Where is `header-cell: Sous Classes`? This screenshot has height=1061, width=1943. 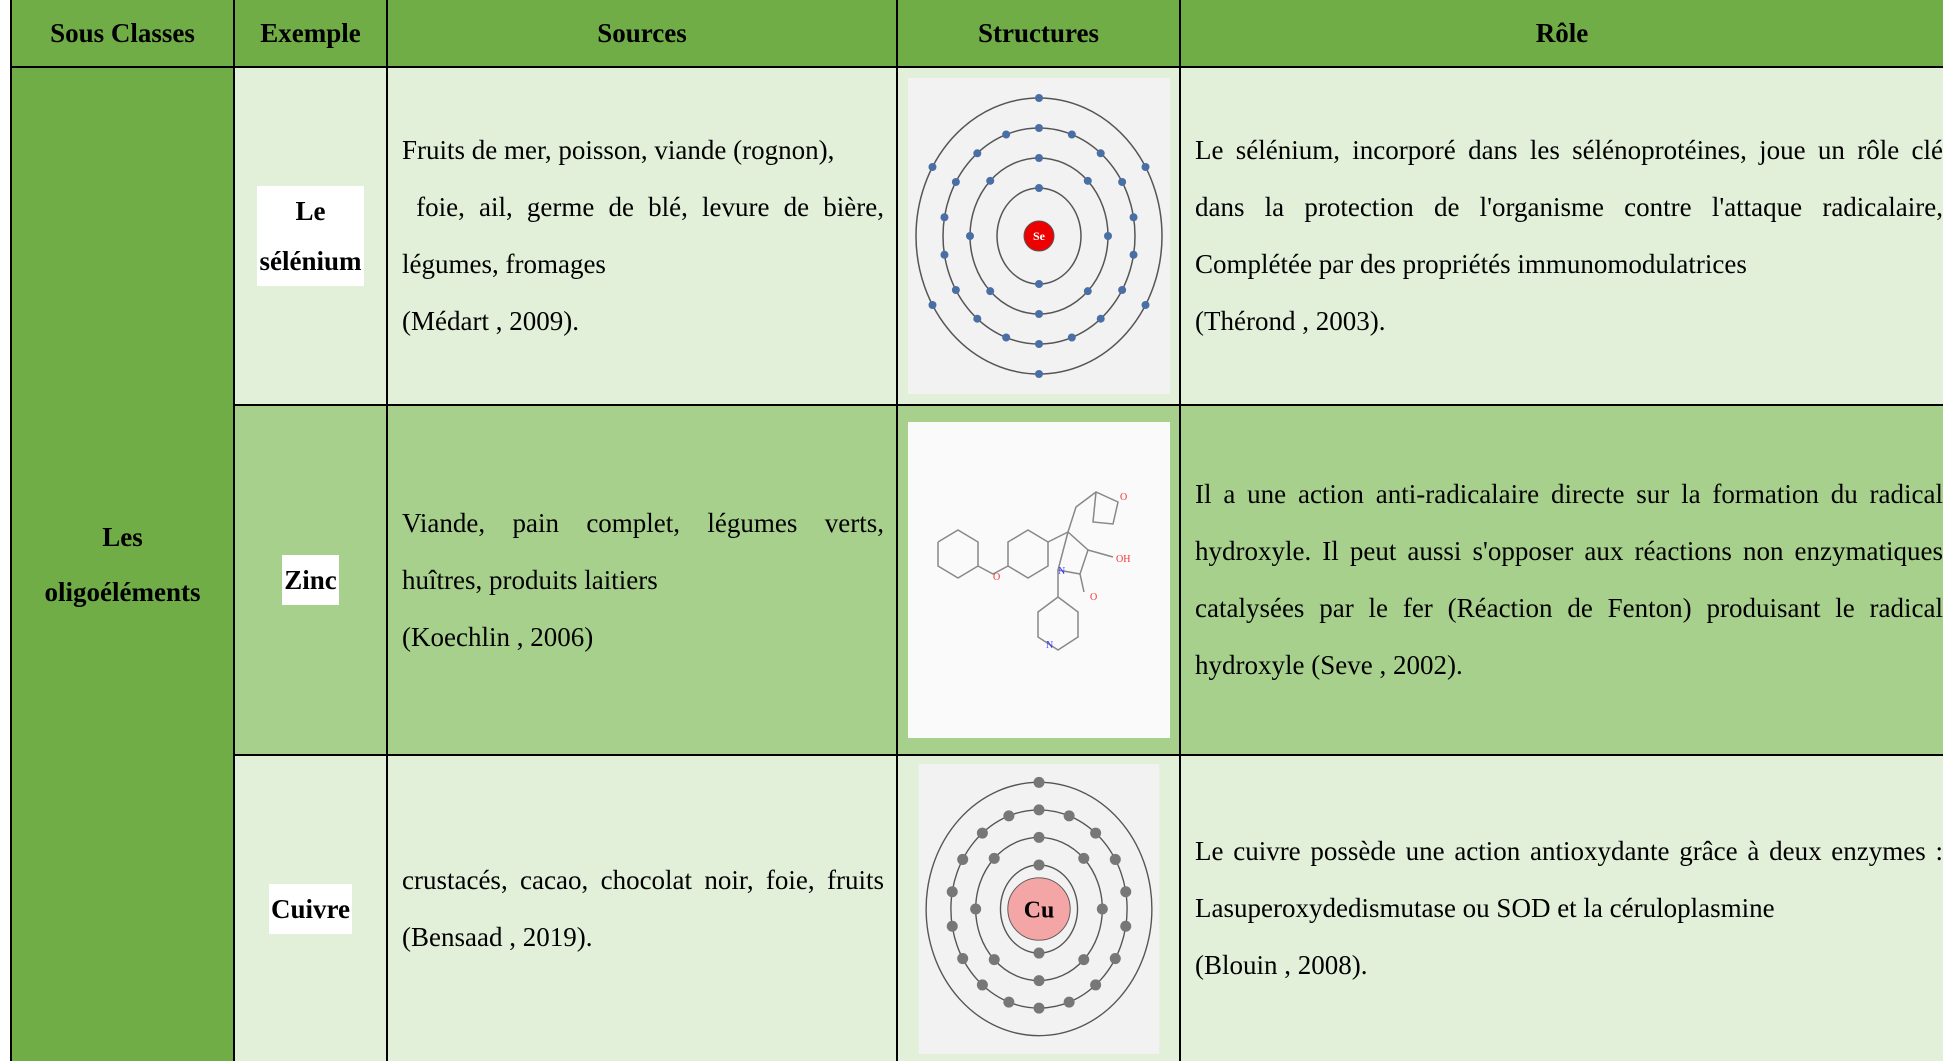 header-cell: Sous Classes is located at coordinates (122, 34).